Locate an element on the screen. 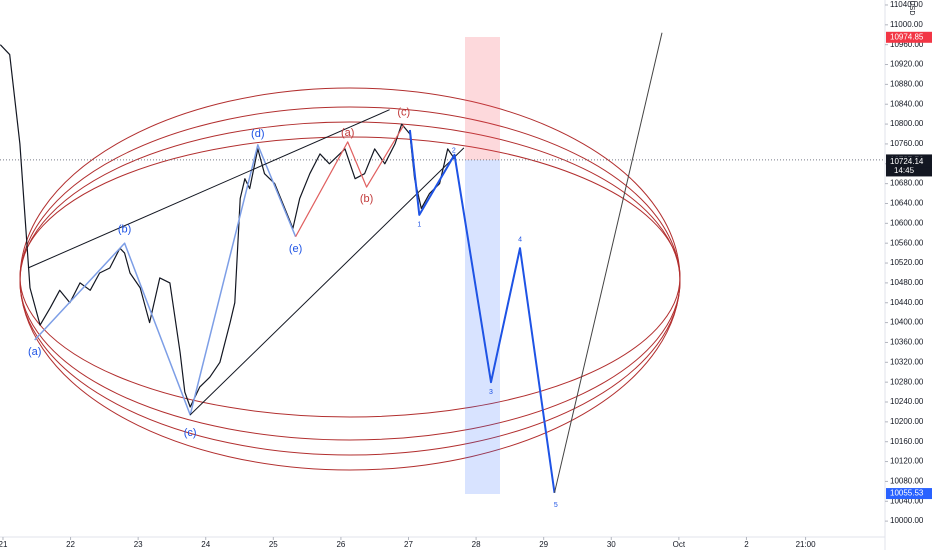  y-tick-label: 10760.00 is located at coordinates (907, 143).